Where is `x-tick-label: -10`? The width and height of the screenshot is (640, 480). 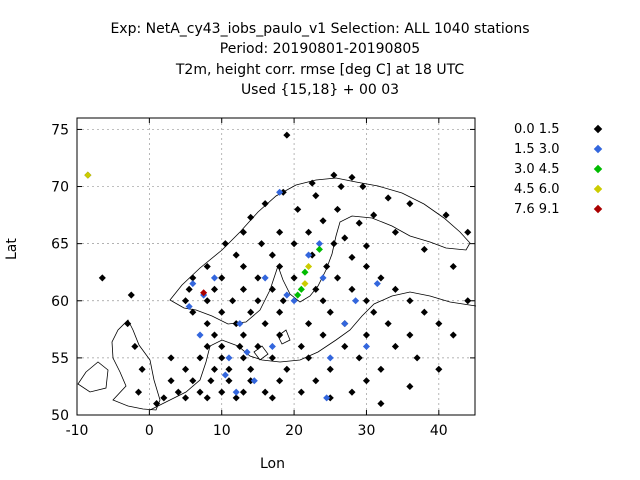
x-tick-label: -10 is located at coordinates (77, 431).